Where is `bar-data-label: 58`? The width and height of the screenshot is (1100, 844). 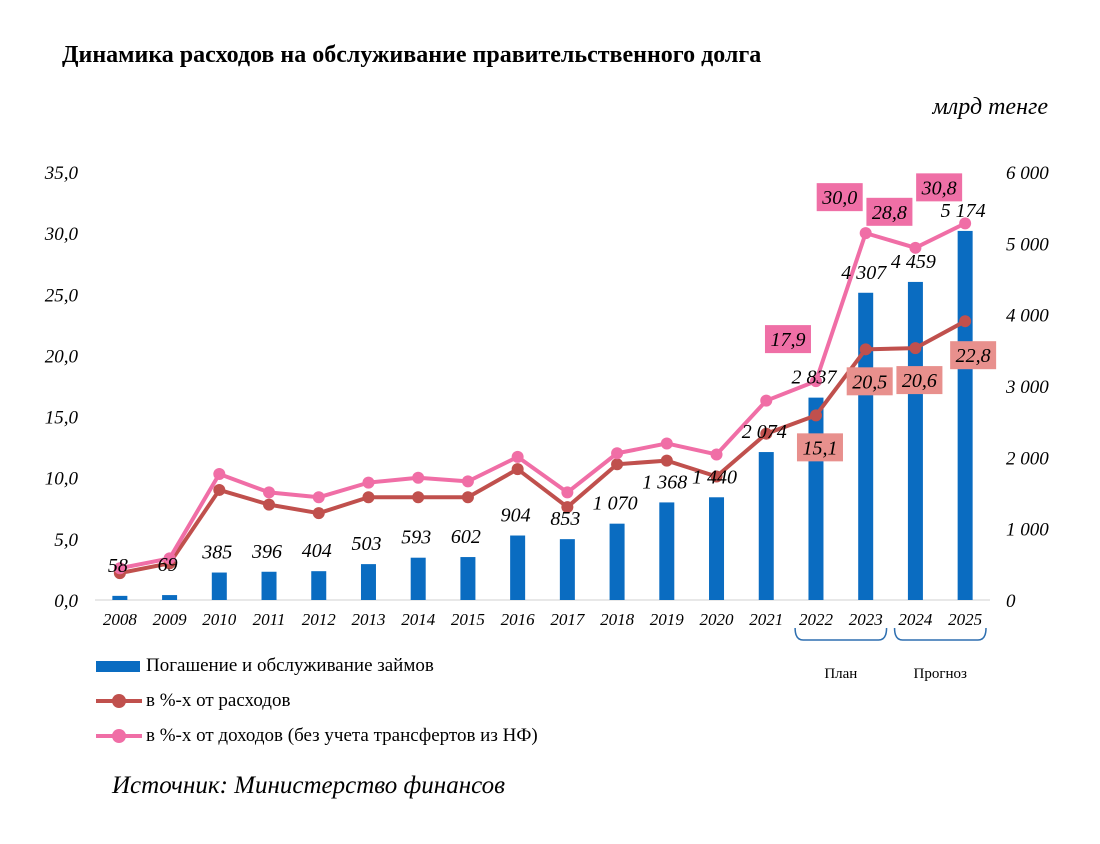
bar-data-label: 58 is located at coordinates (118, 566).